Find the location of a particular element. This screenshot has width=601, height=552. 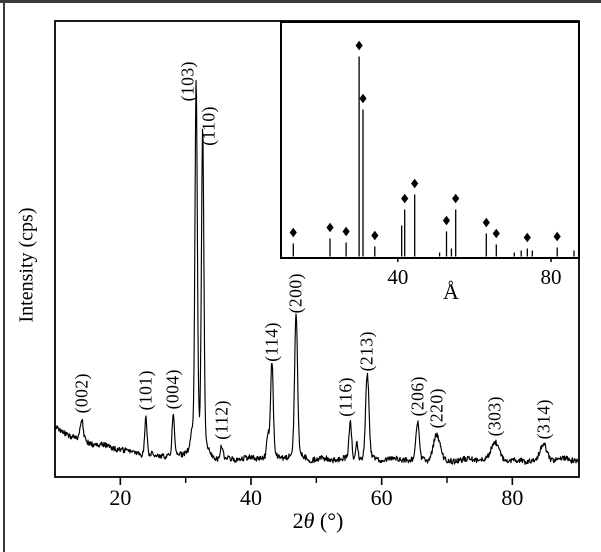

peak-label-114: (114) is located at coordinates (271, 341).